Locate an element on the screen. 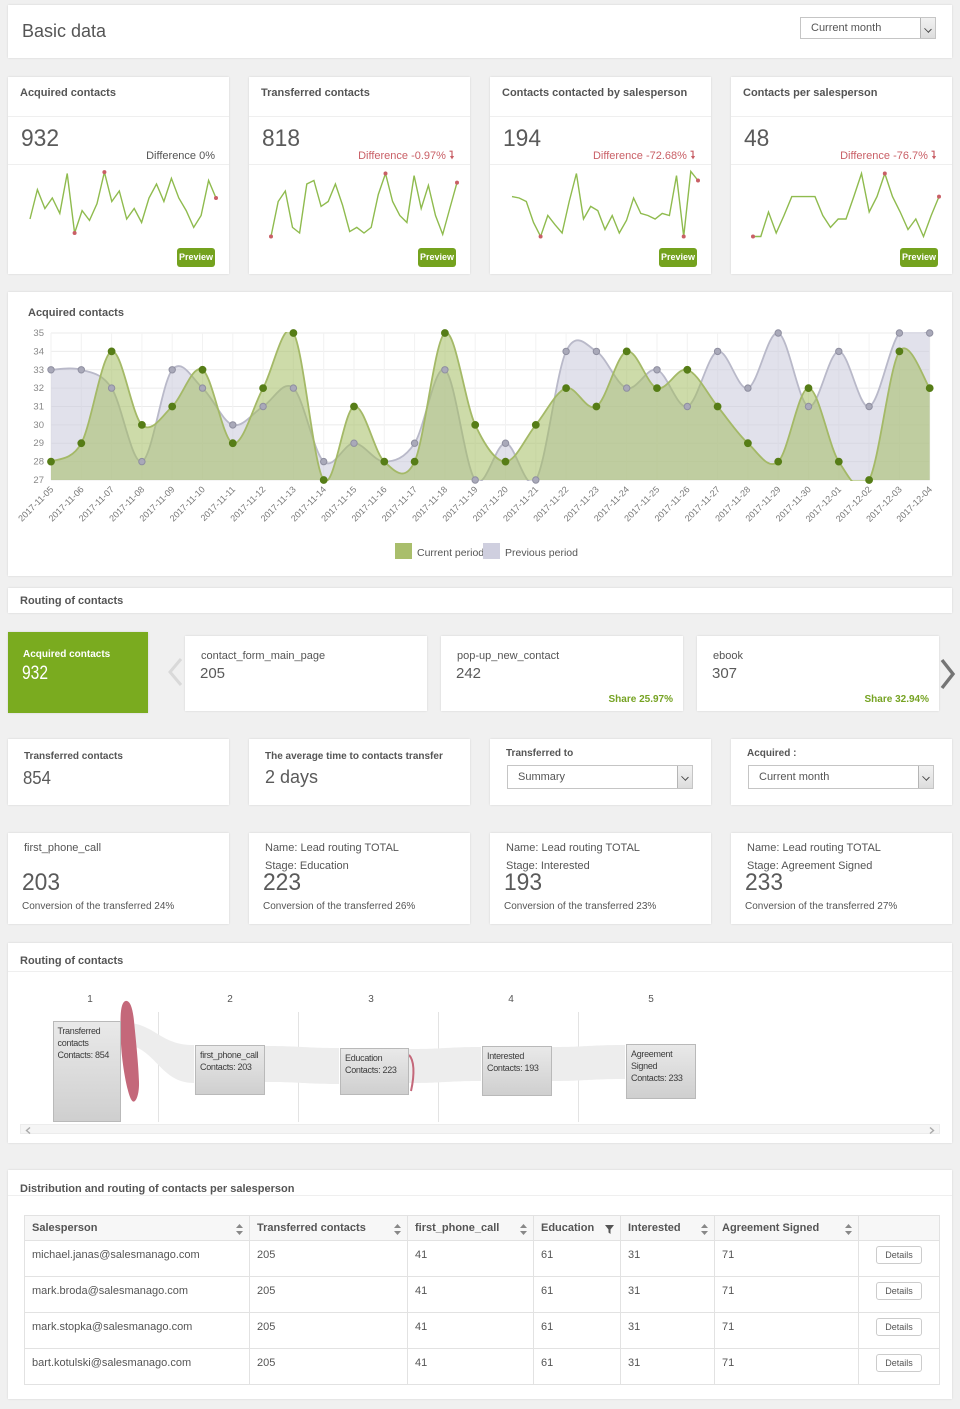 This screenshot has height=1409, width=960. svg-text: 32 is located at coordinates (38, 388).